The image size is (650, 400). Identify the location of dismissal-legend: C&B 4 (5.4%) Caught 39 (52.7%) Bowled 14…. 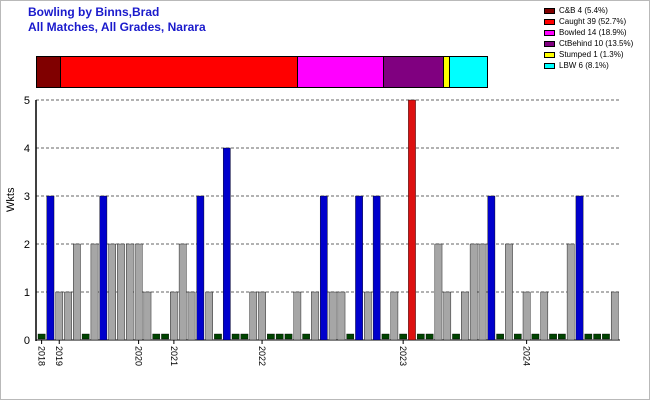
(588, 38).